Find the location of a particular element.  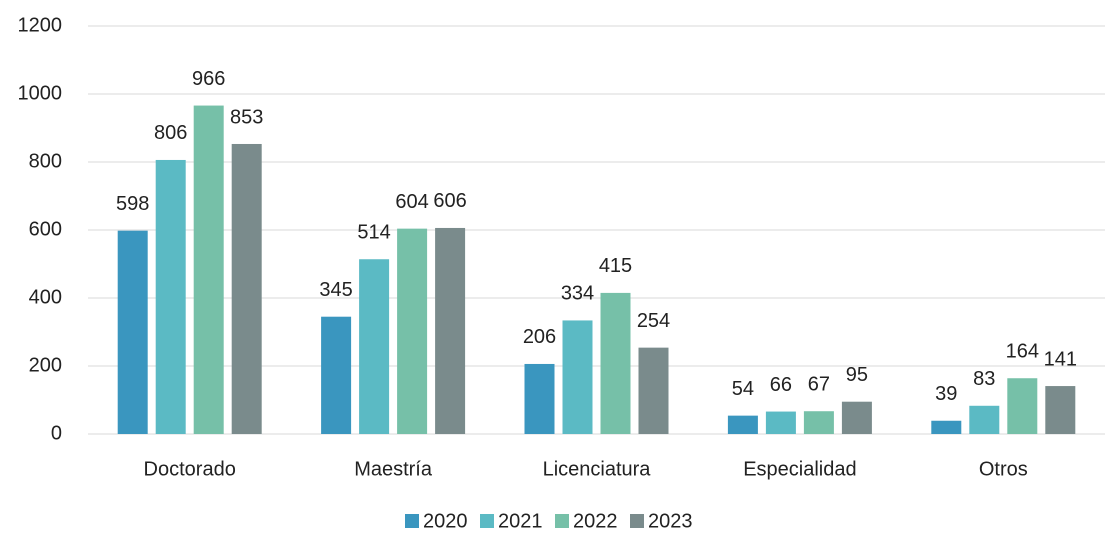

data-label: 606 is located at coordinates (449, 201).